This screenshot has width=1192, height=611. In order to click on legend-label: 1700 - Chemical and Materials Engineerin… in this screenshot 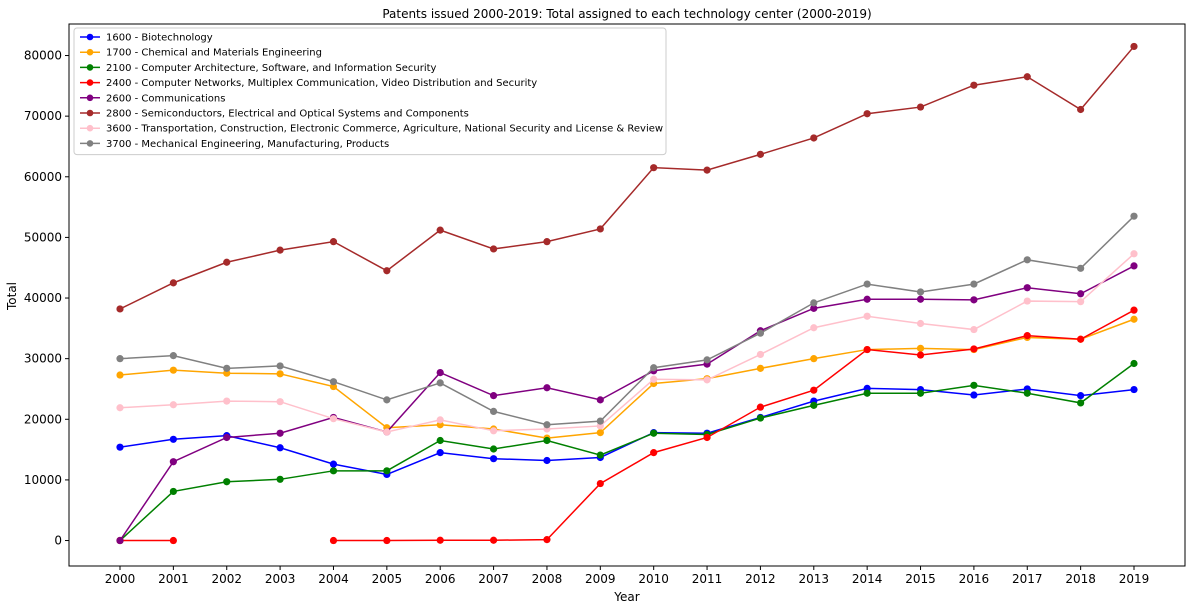, I will do `click(214, 53)`.